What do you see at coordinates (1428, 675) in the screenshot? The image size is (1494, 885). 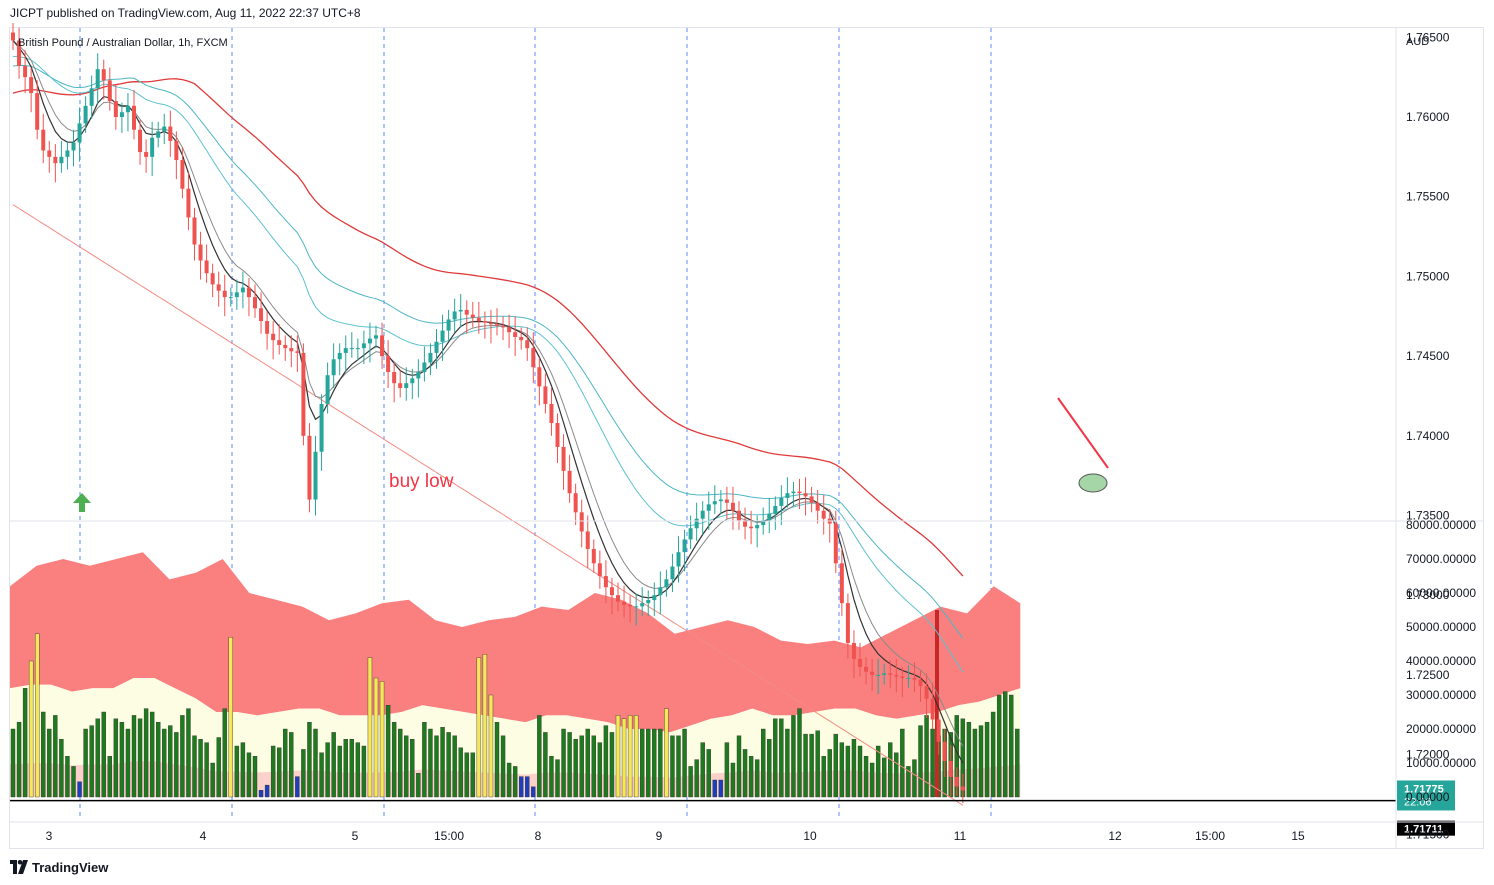 I see `price-tick-label: 1.72500` at bounding box center [1428, 675].